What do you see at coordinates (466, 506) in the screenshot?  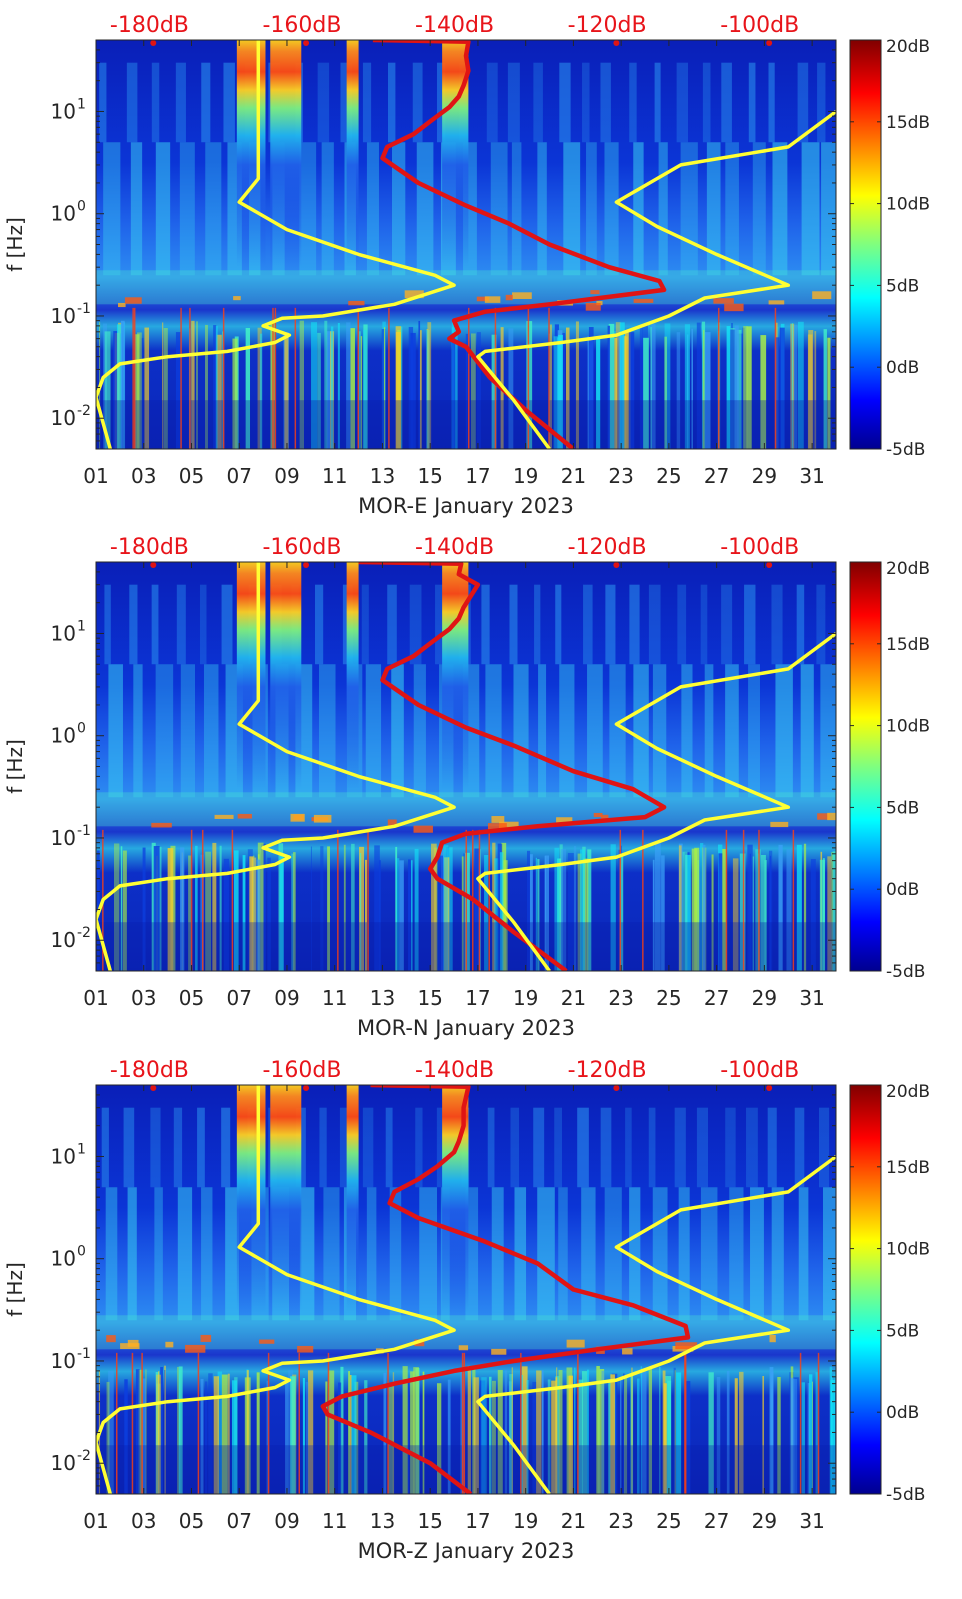 I see `x-axis-label: MOR-E January 2023` at bounding box center [466, 506].